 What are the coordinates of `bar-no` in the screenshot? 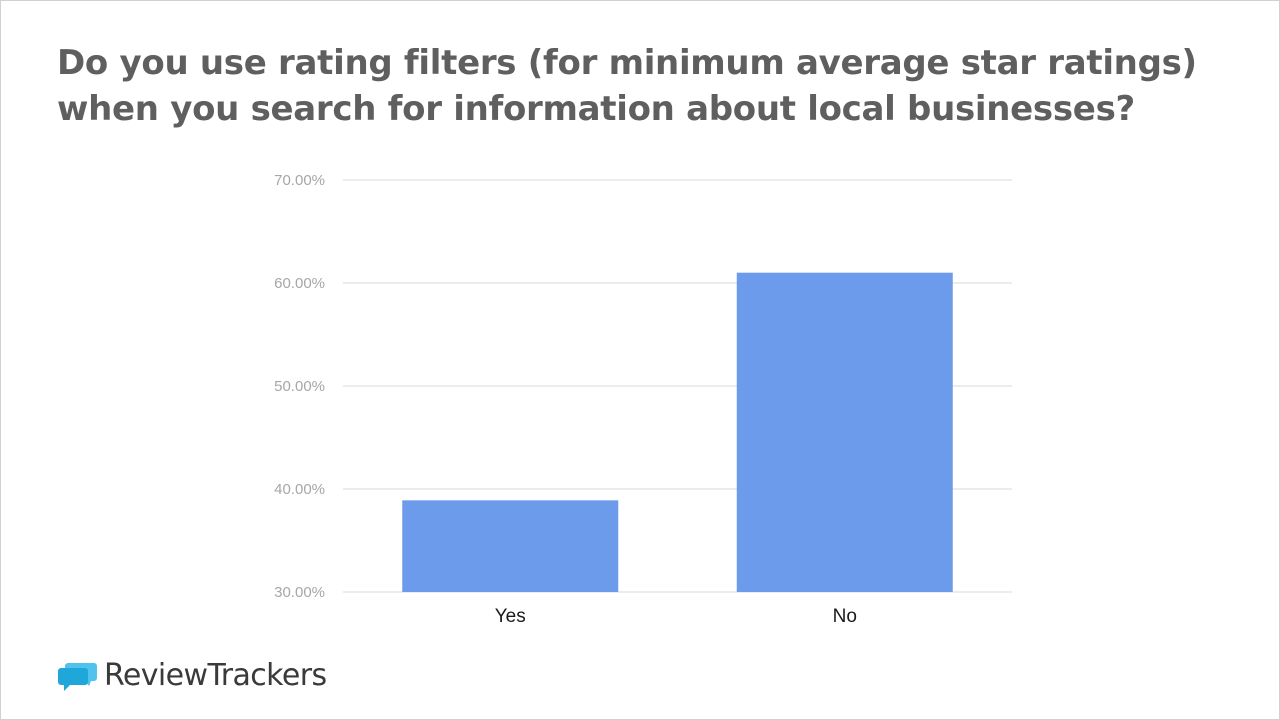 It's located at (844, 432).